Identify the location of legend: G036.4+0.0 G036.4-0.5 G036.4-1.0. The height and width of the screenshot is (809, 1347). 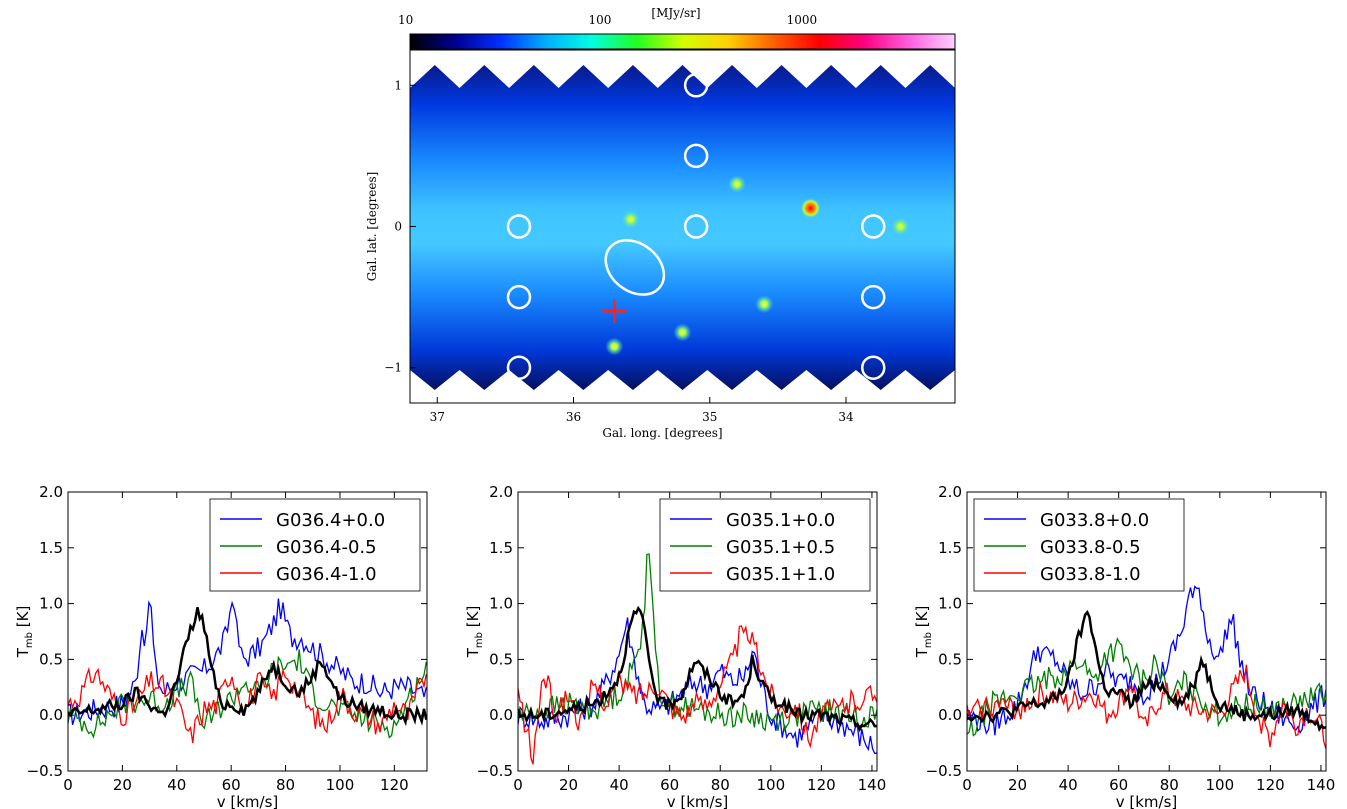
(315, 545).